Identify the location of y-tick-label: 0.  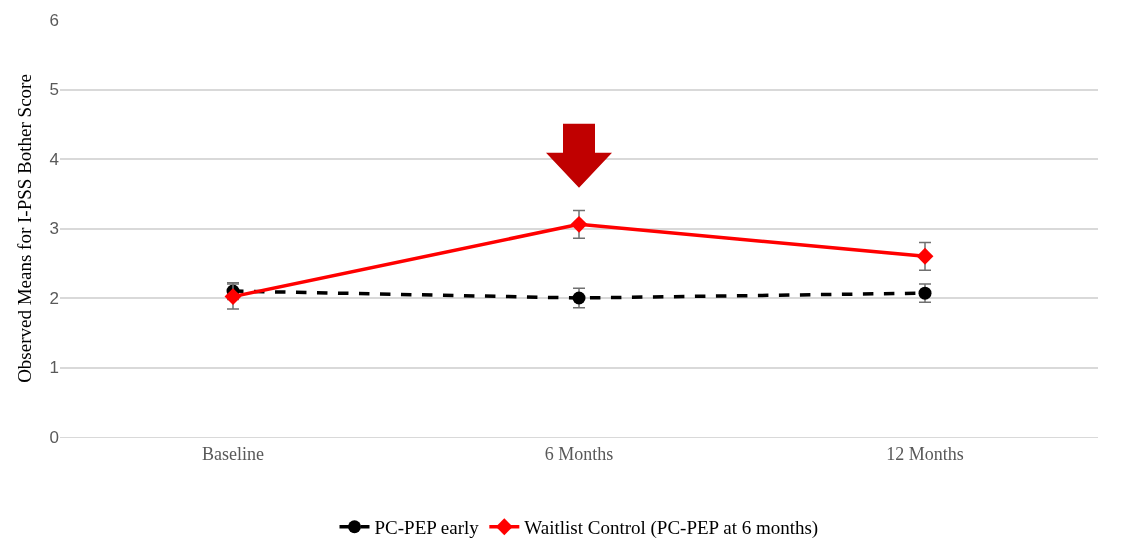
(54, 437).